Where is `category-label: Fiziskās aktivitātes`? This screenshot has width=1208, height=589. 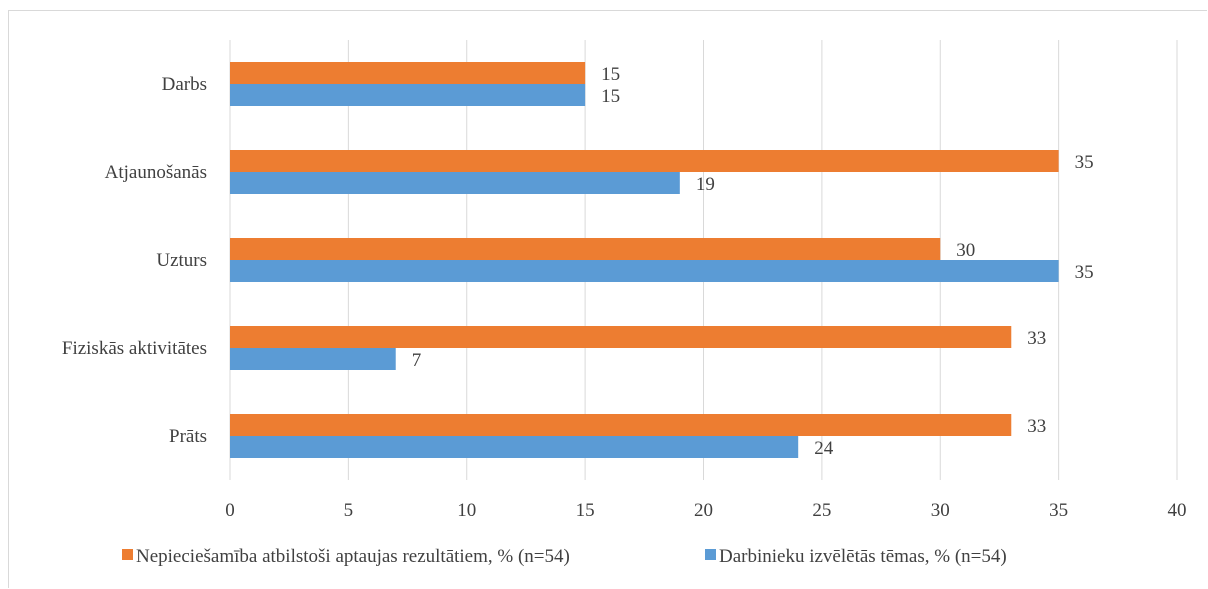
category-label: Fiziskās aktivitātes is located at coordinates (134, 348).